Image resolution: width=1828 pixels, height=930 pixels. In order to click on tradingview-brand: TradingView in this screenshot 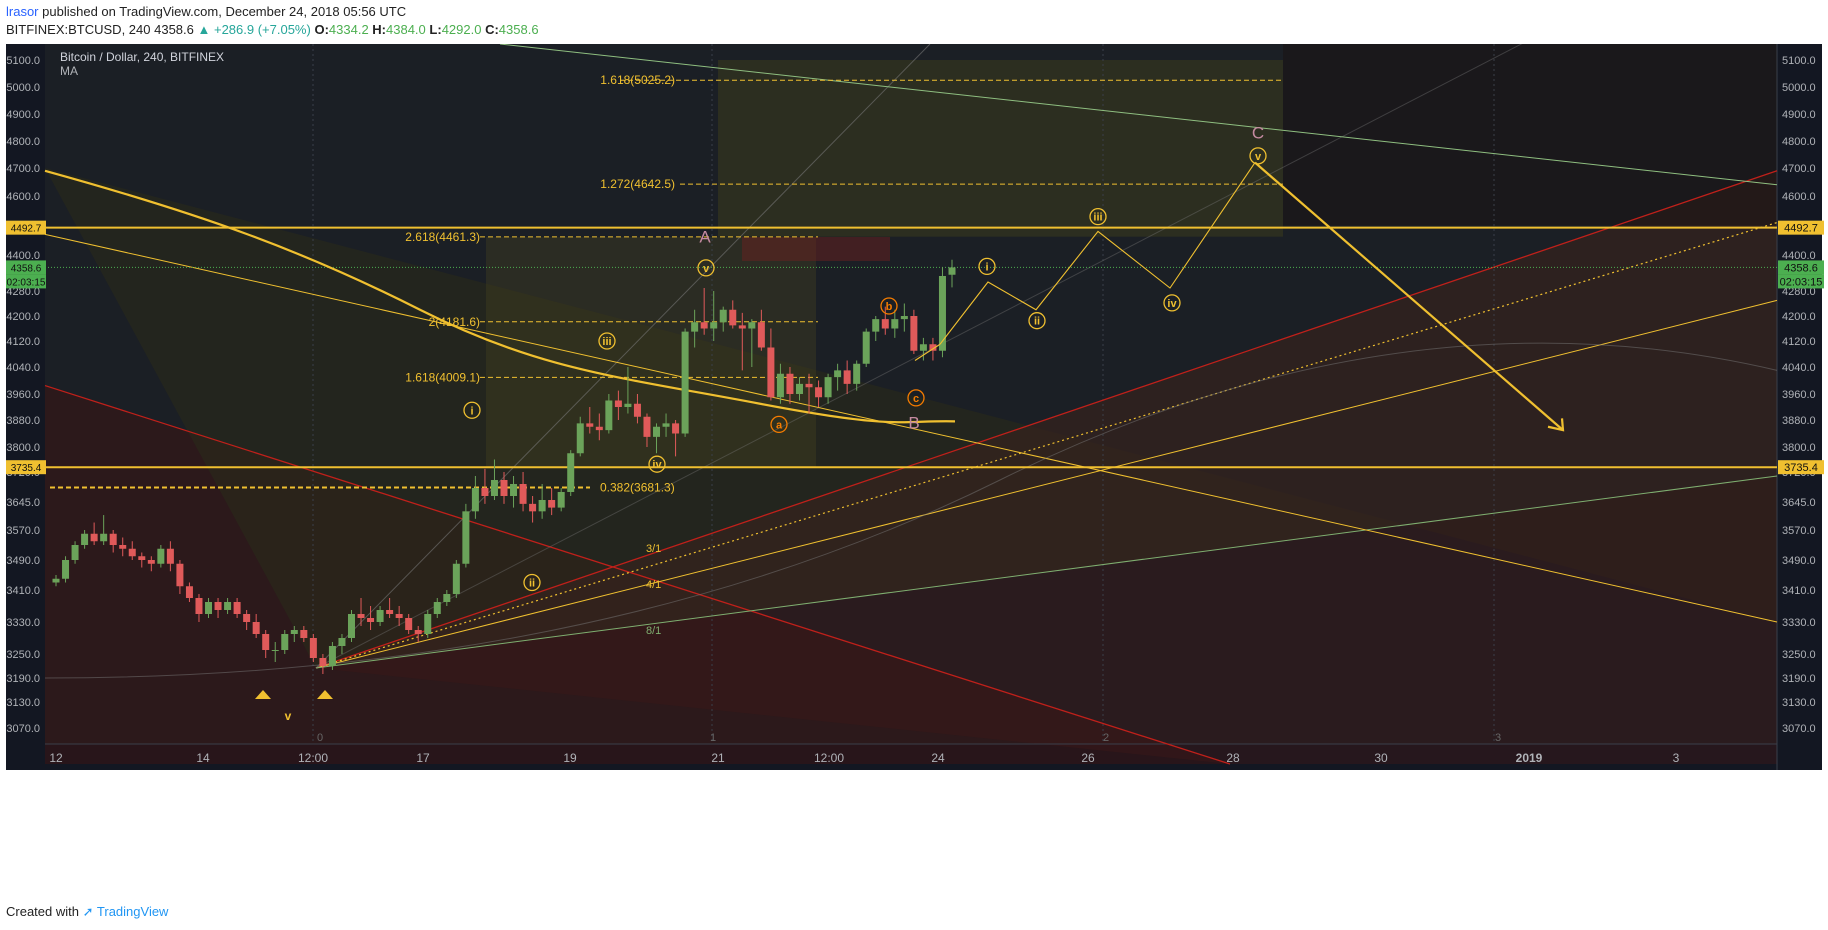, I will do `click(132, 911)`.